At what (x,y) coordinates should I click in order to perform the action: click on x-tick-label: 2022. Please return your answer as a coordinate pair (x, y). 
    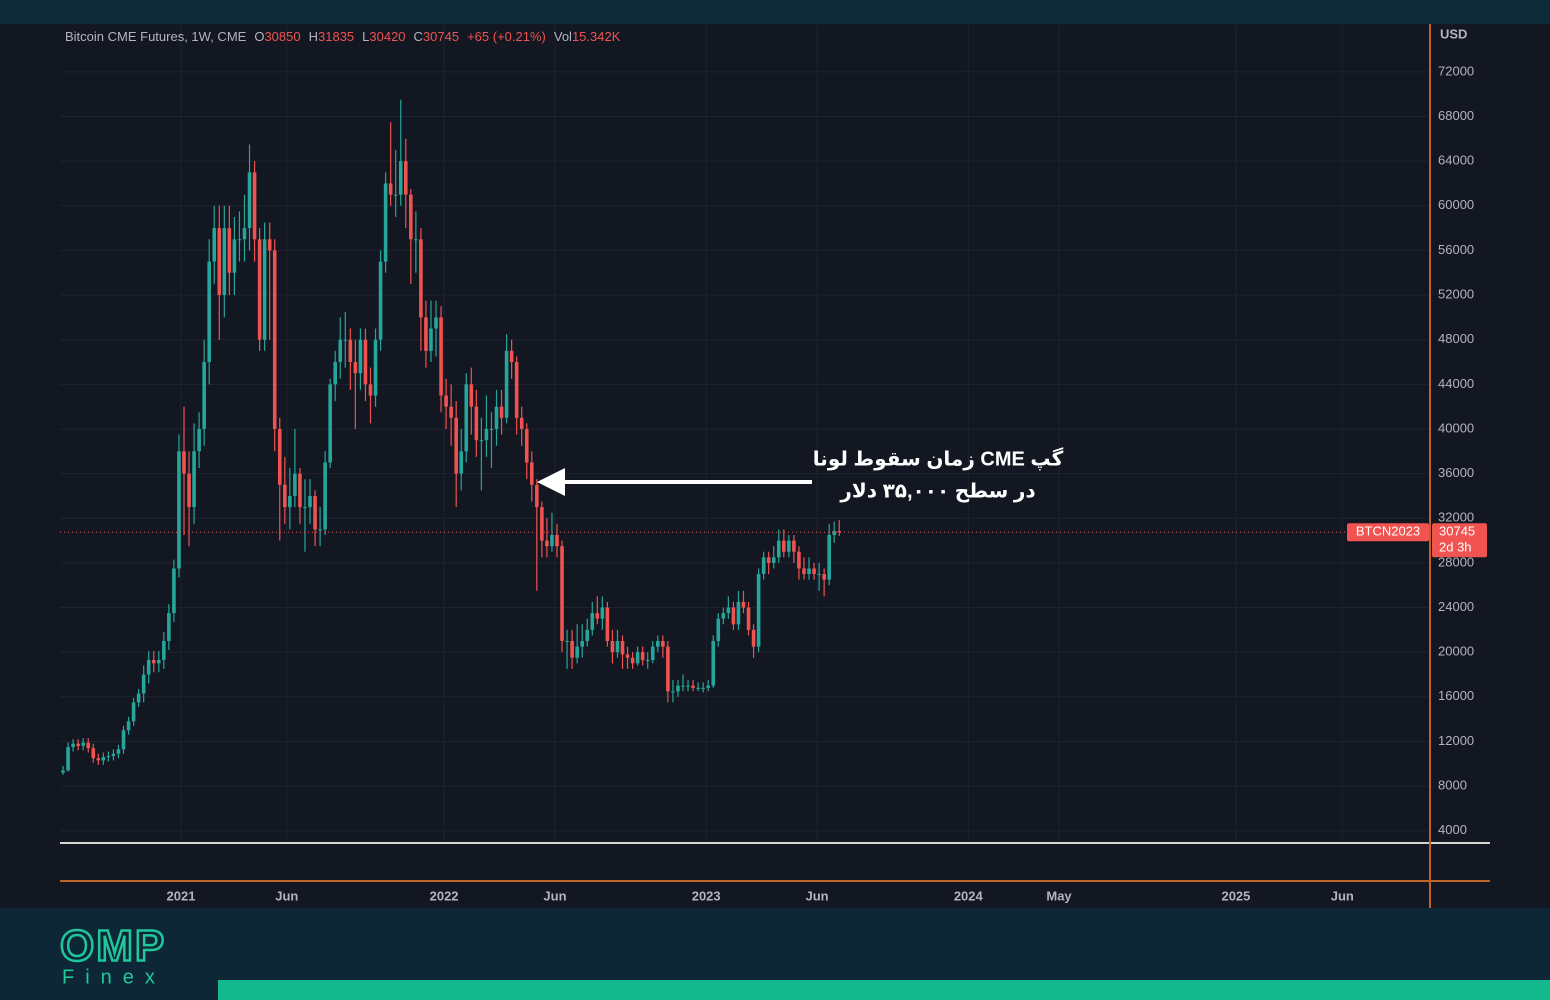
    Looking at the image, I should click on (444, 895).